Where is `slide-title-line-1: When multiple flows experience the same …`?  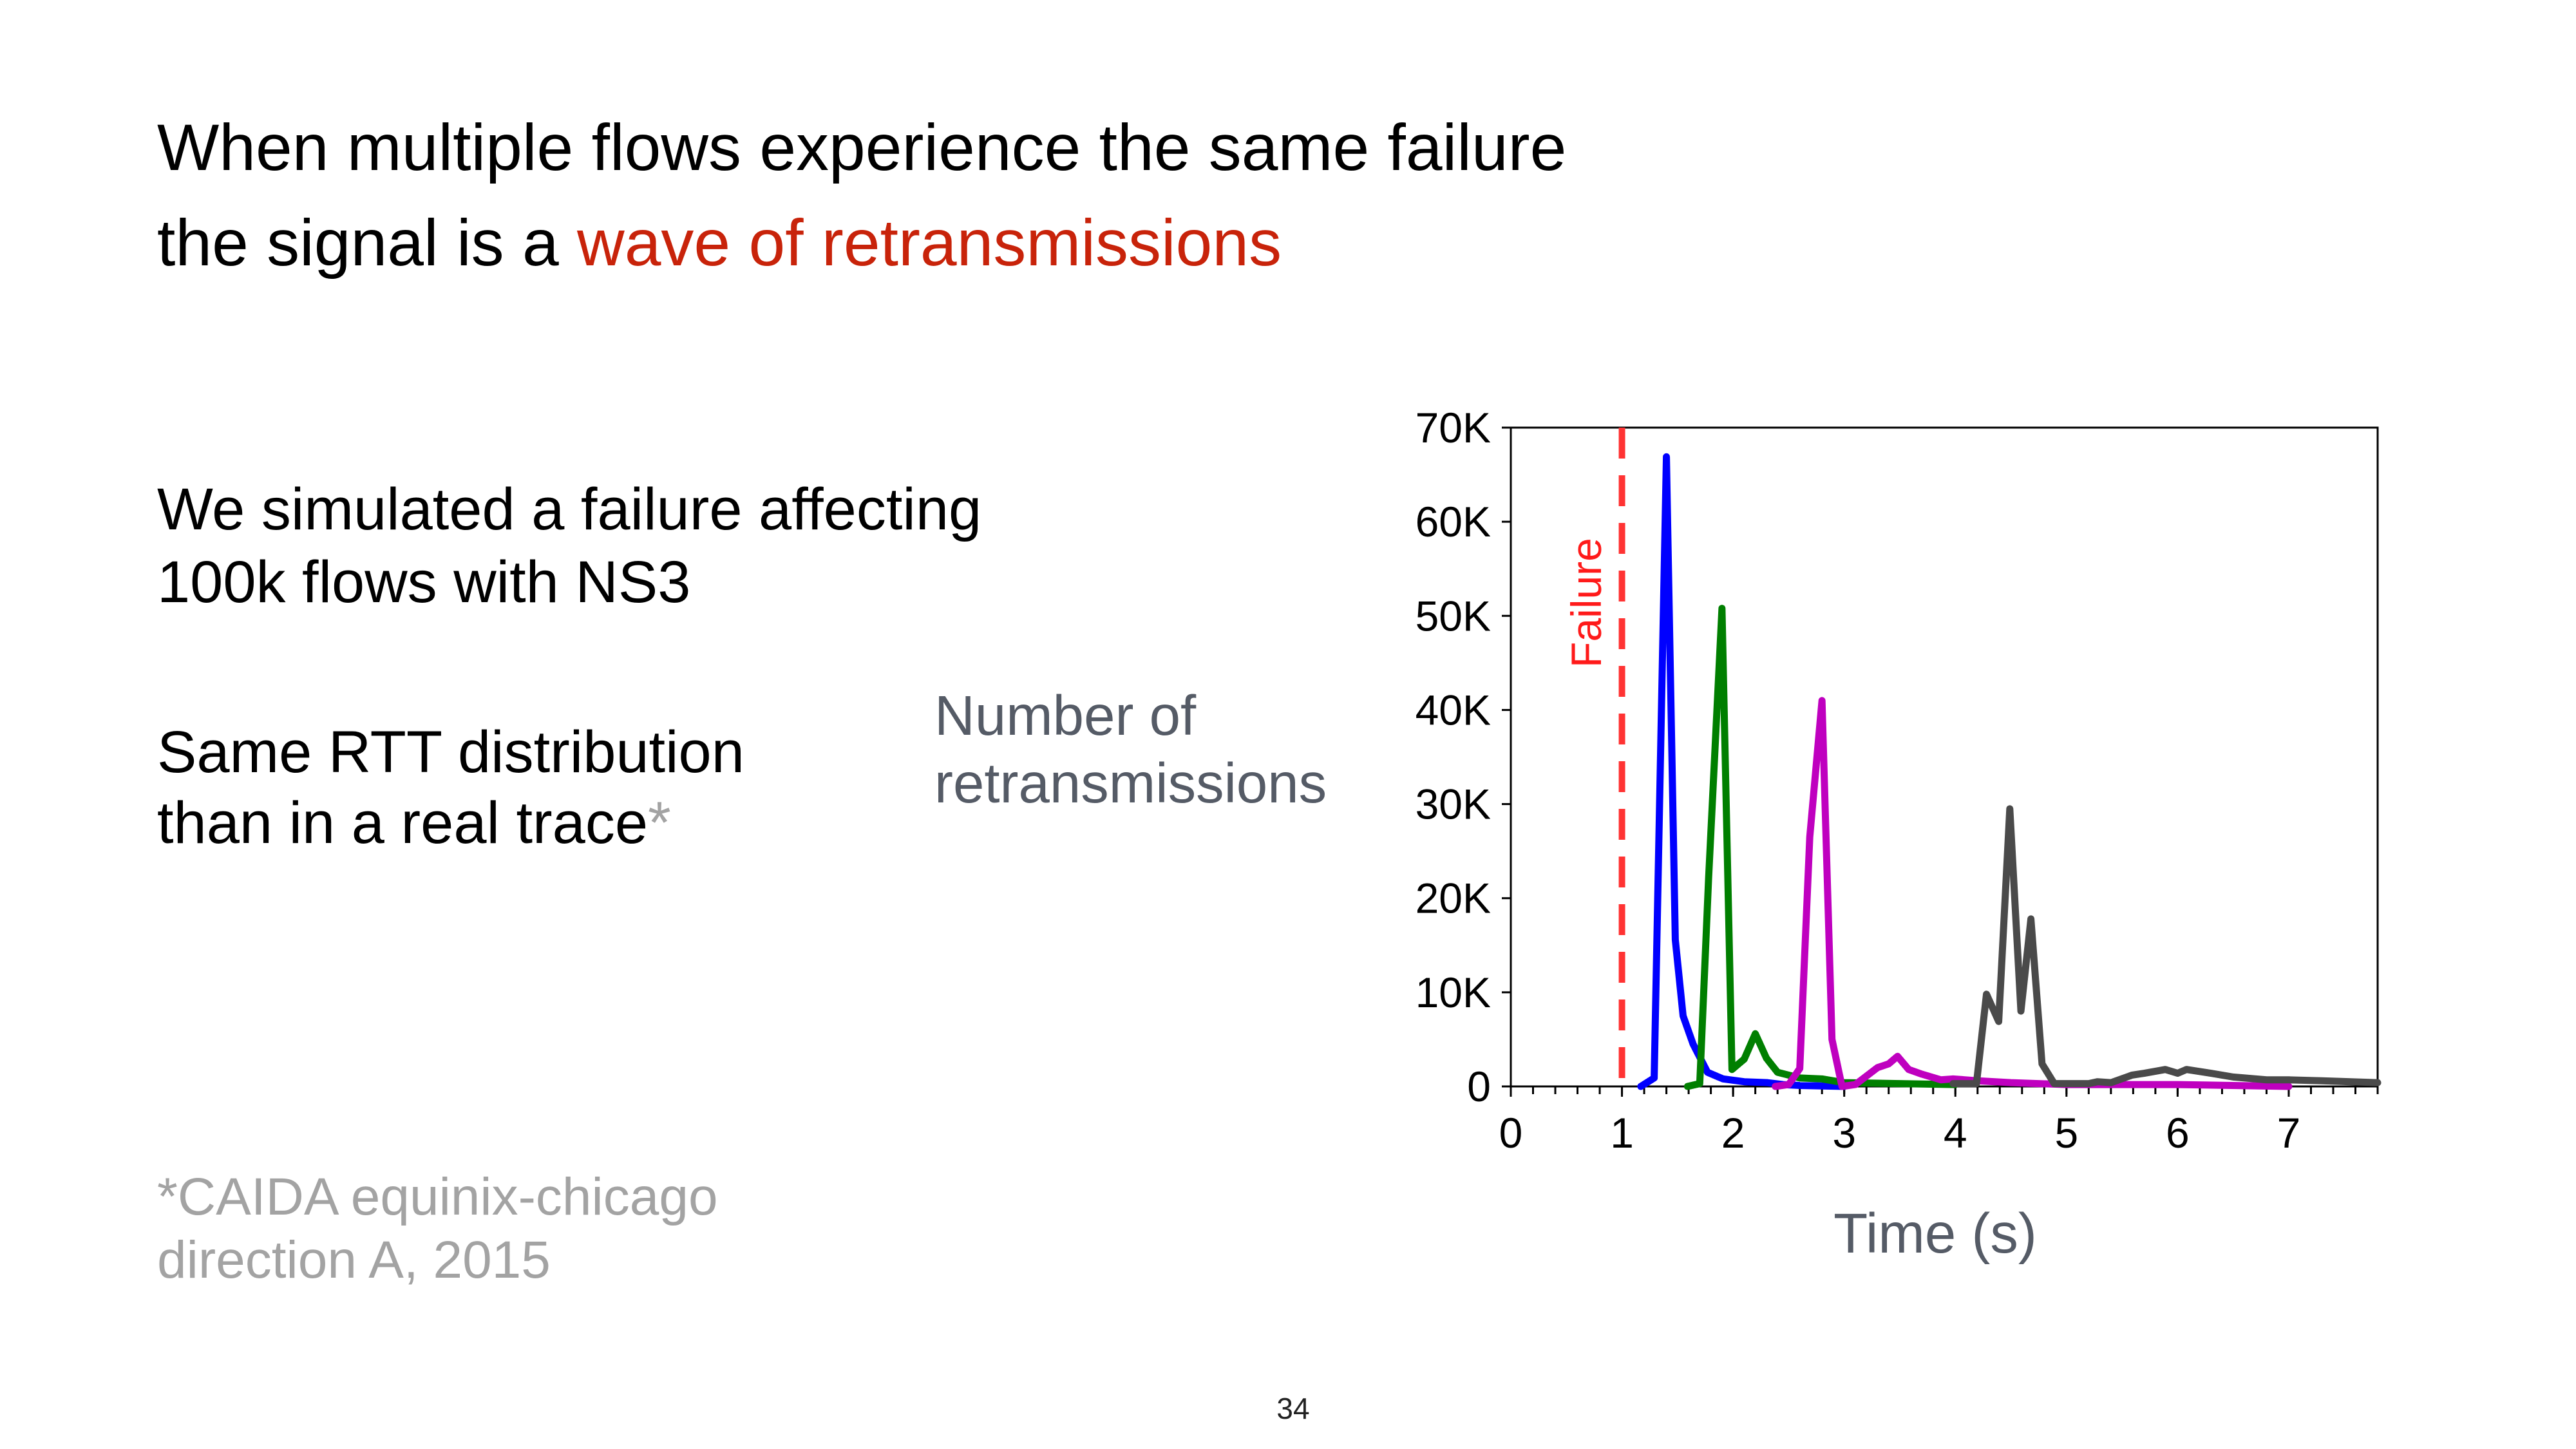
slide-title-line-1: When multiple flows experience the same … is located at coordinates (862, 147).